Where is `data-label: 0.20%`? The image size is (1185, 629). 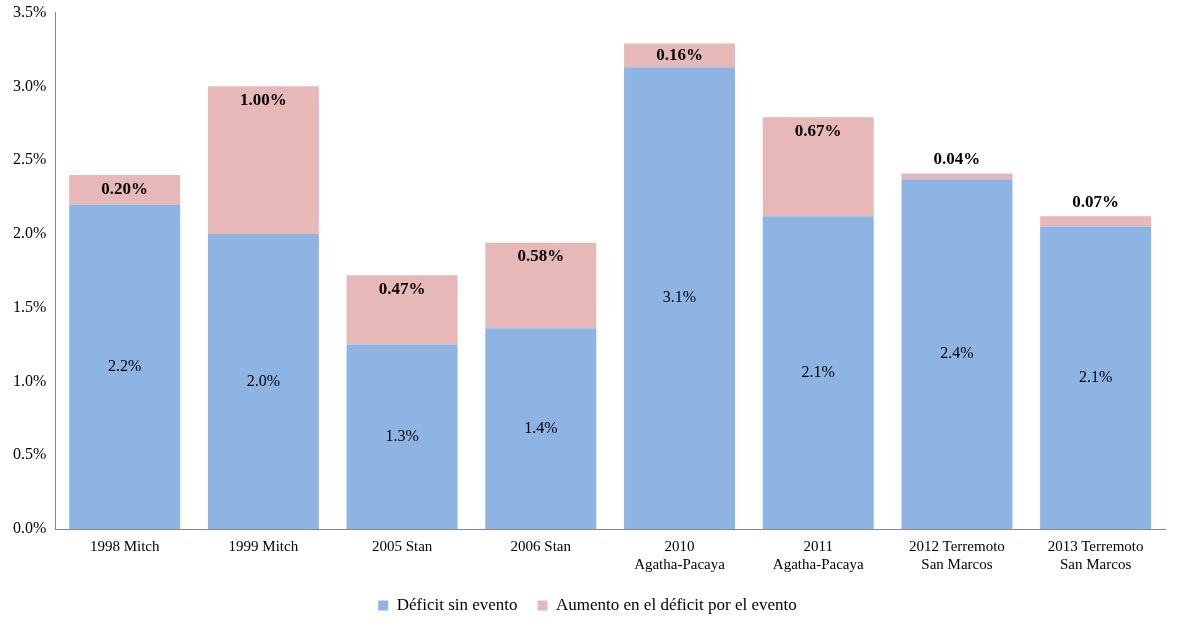
data-label: 0.20% is located at coordinates (125, 189).